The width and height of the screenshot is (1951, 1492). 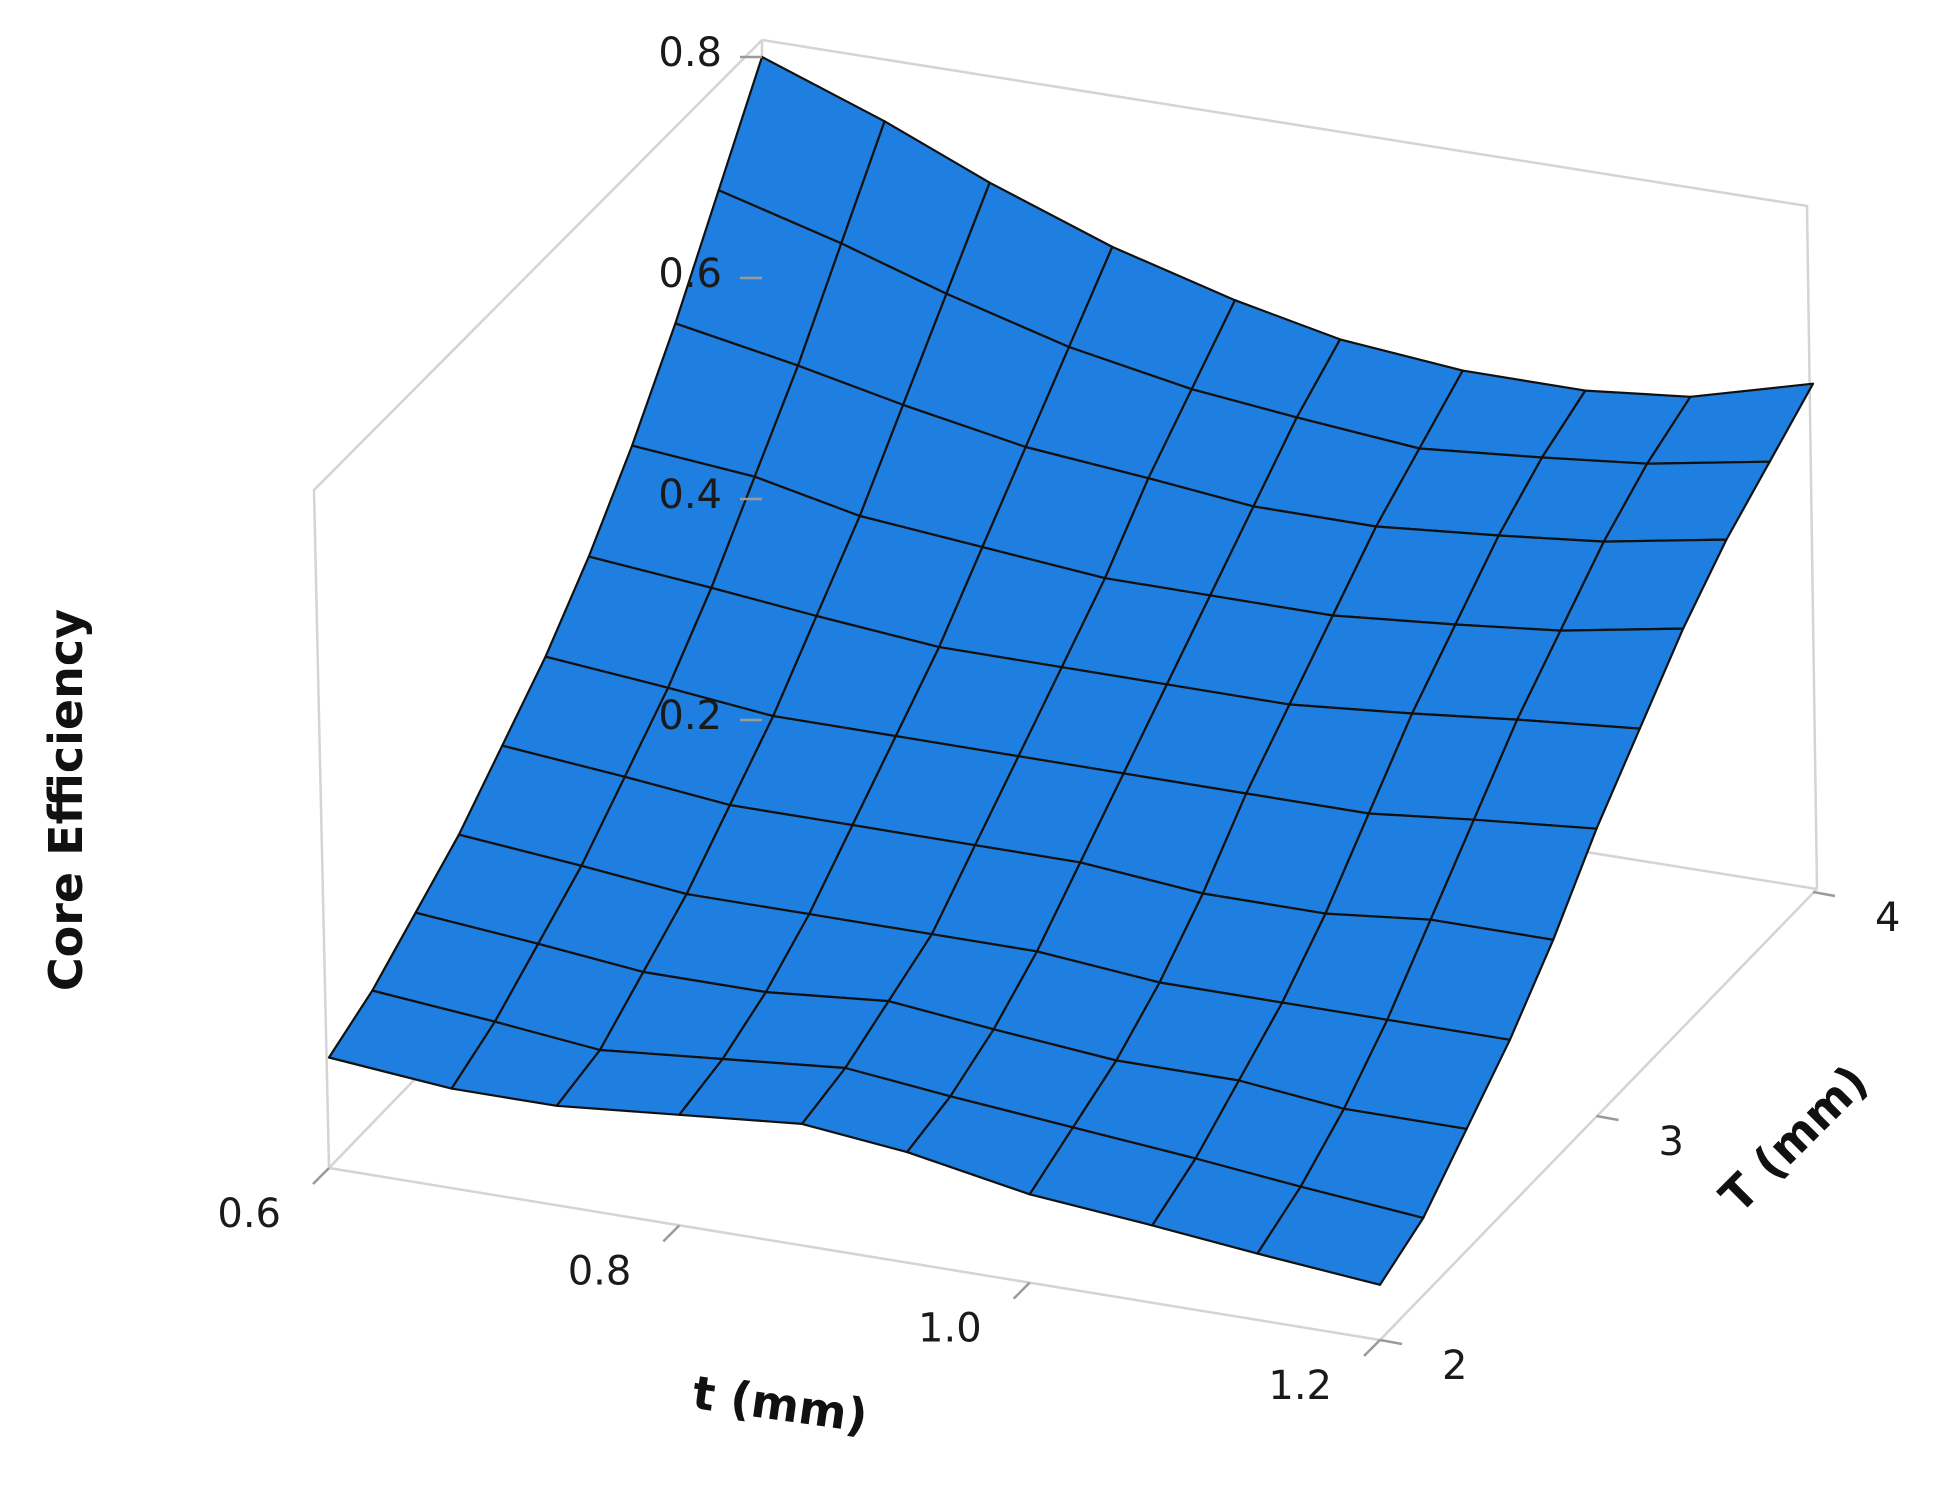 I want to click on y-axis-title: T (mm), so click(x=1793, y=1138).